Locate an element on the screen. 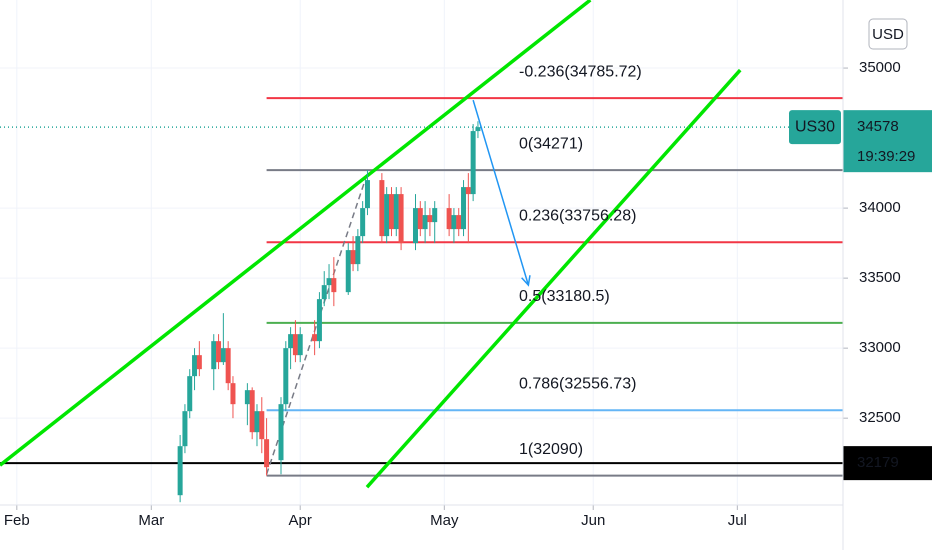 This screenshot has width=932, height=550. fib-label: 0.5(33180.5) is located at coordinates (564, 296).